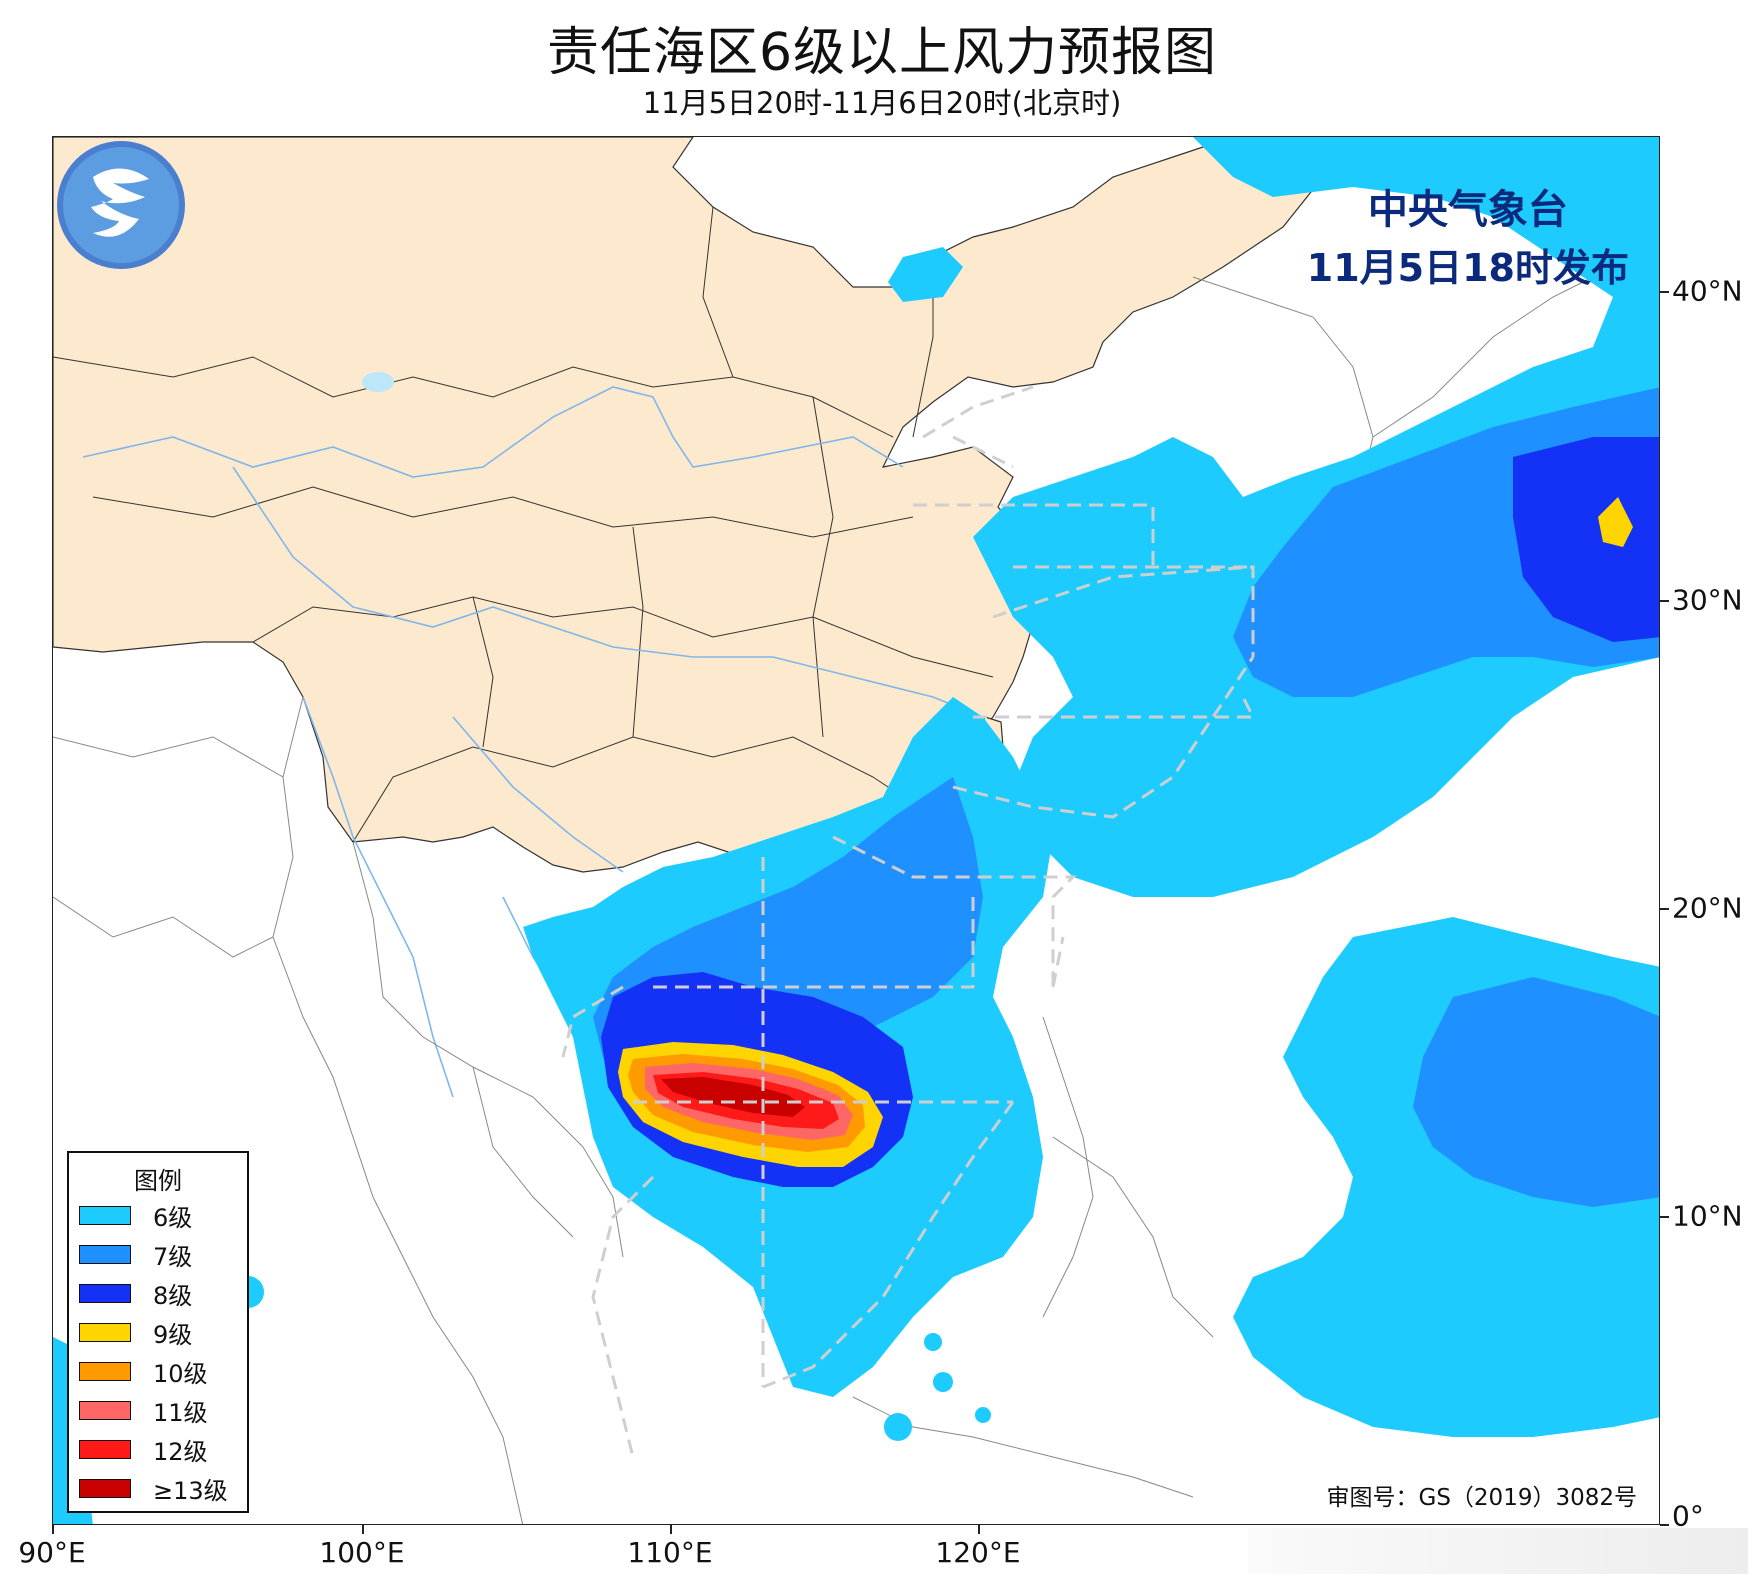  Describe the element at coordinates (670, 1552) in the screenshot. I see `x-tick-label: 110°E` at that location.